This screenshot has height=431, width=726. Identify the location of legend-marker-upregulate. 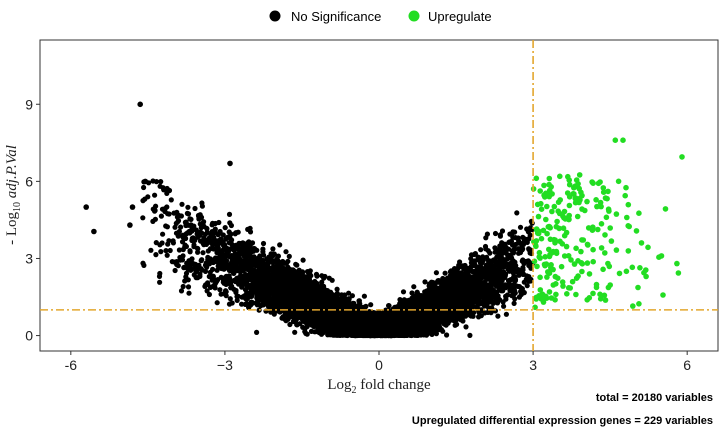
(414, 16).